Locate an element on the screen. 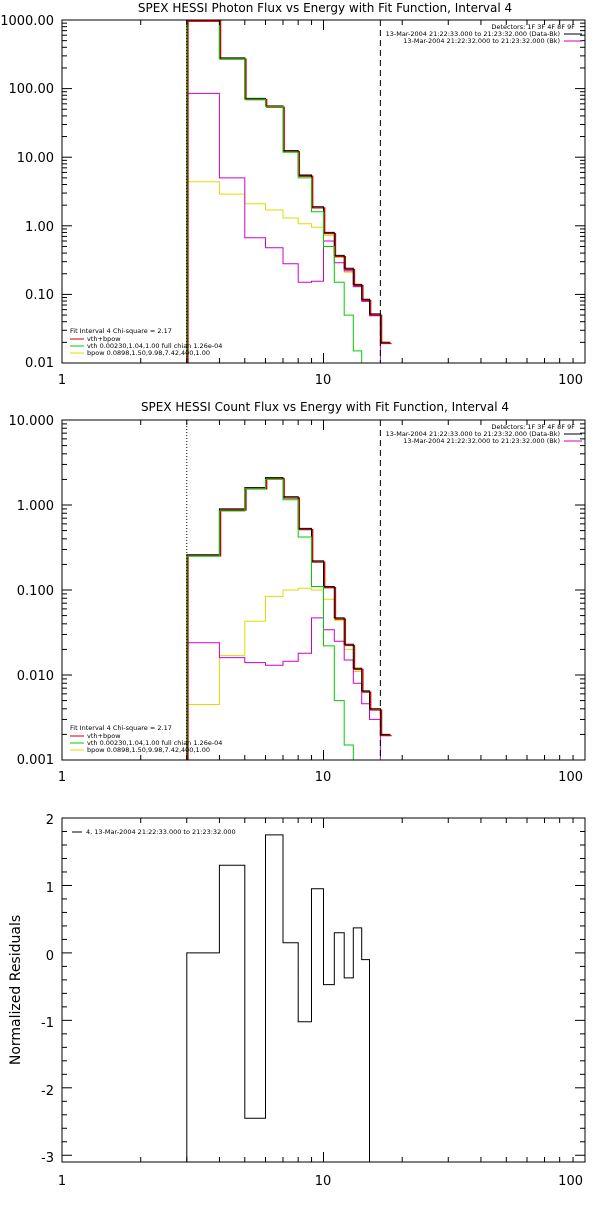 The width and height of the screenshot is (600, 1205). y-tick-label: 0.01 is located at coordinates (39, 363).